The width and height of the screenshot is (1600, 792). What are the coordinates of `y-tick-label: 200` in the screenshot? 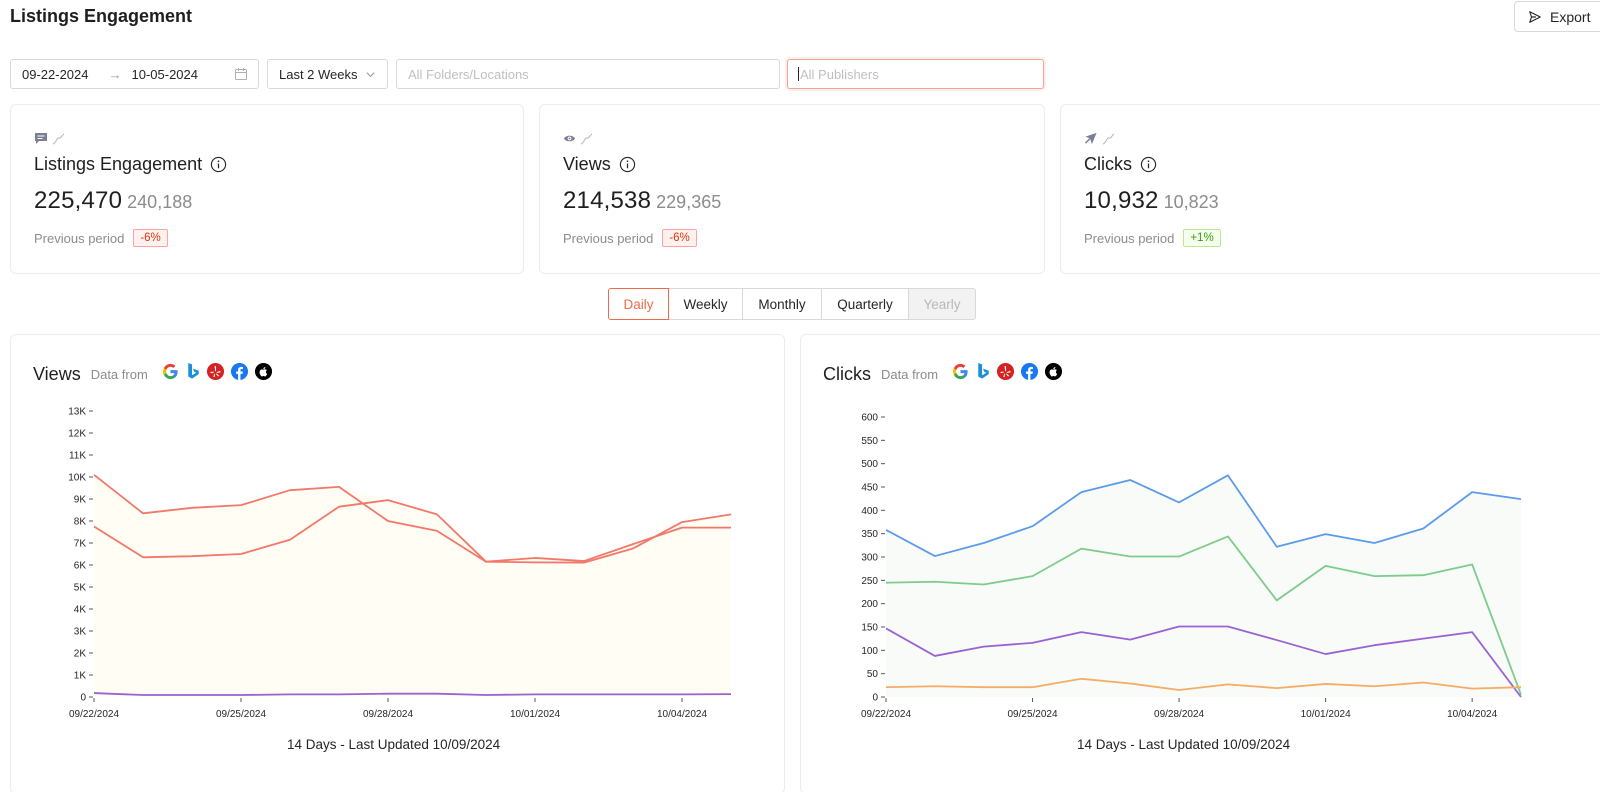 It's located at (869, 604).